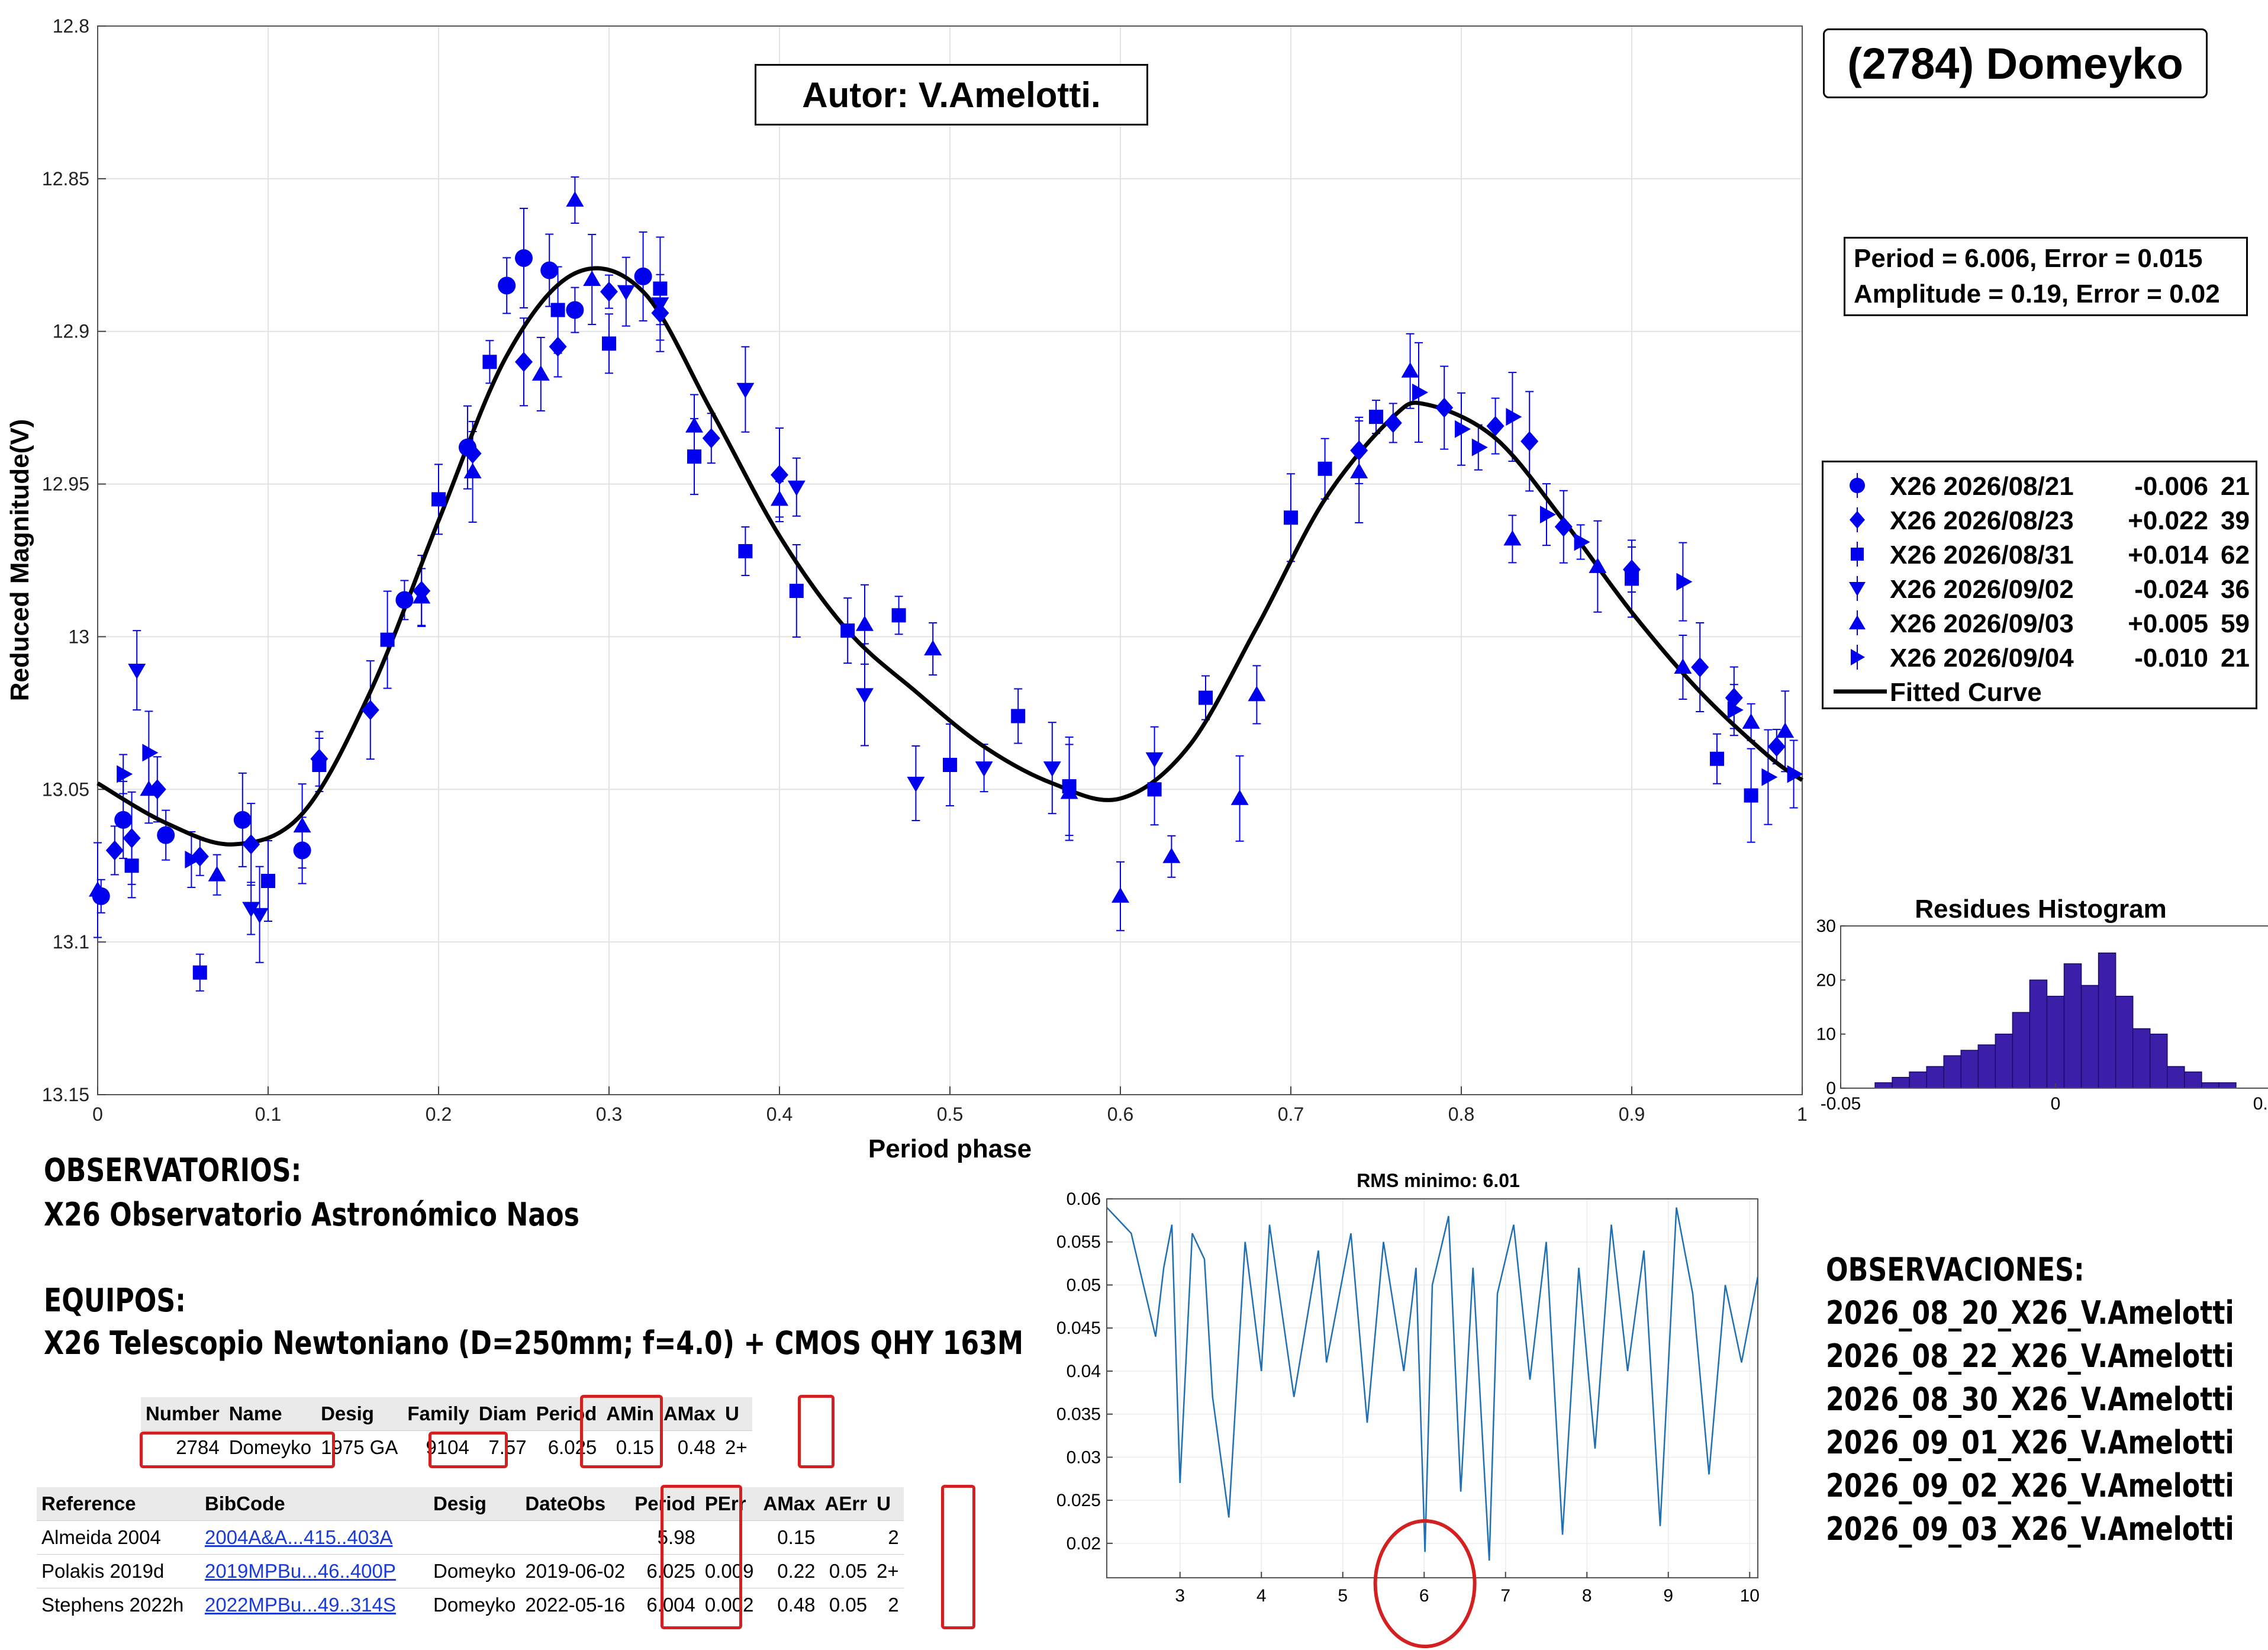 The width and height of the screenshot is (2268, 1650). I want to click on x-tick-label: 0.3, so click(609, 1114).